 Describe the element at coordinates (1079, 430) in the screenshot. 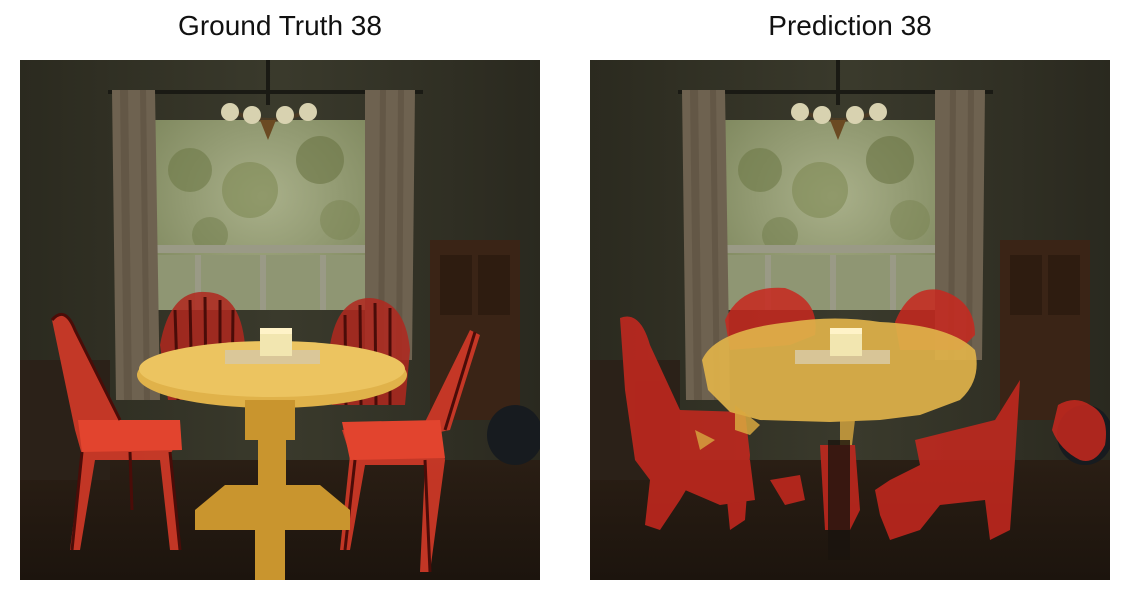

I see `pred-chair-mask-pouf` at that location.